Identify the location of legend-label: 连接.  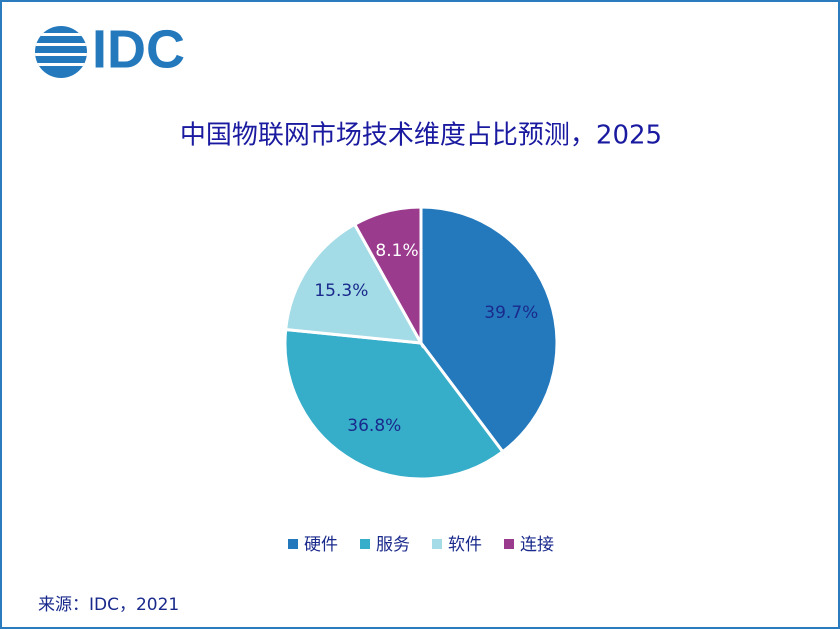
(537, 545).